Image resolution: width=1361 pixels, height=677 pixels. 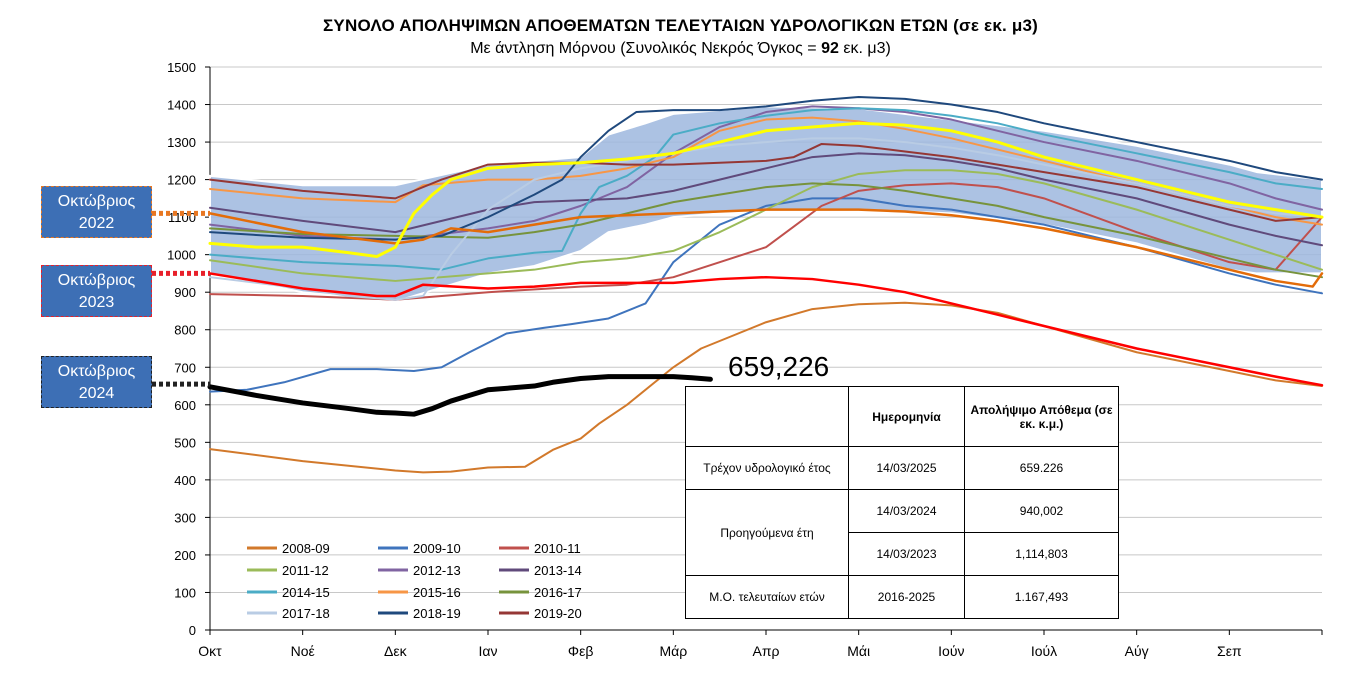 I want to click on x-tick-label: Φεβ, so click(x=580, y=651).